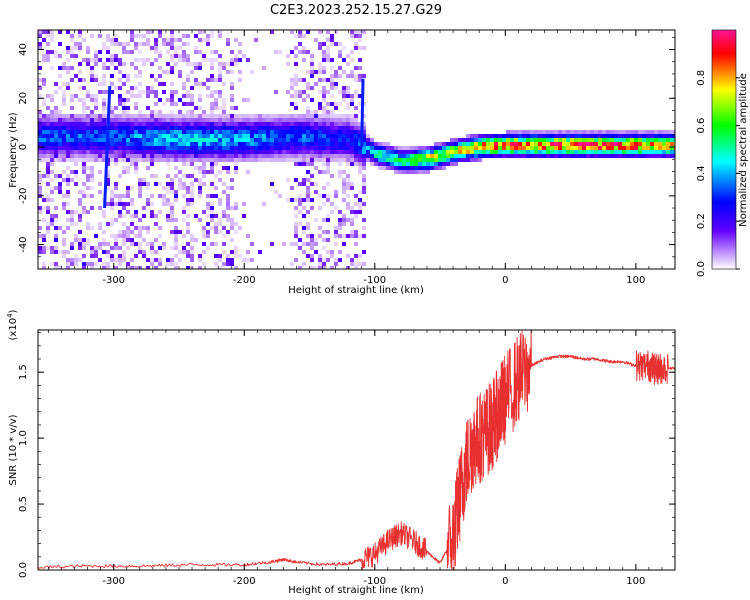 The height and width of the screenshot is (600, 750). Describe the element at coordinates (23, 504) in the screenshot. I see `y-tick-label: 0.5` at that location.